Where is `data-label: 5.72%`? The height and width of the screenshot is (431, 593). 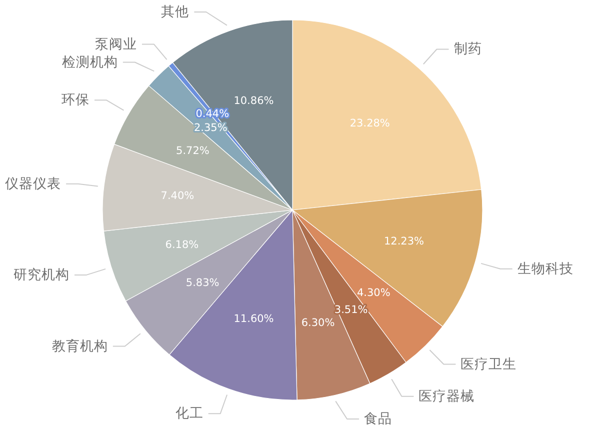
data-label: 5.72% is located at coordinates (193, 151).